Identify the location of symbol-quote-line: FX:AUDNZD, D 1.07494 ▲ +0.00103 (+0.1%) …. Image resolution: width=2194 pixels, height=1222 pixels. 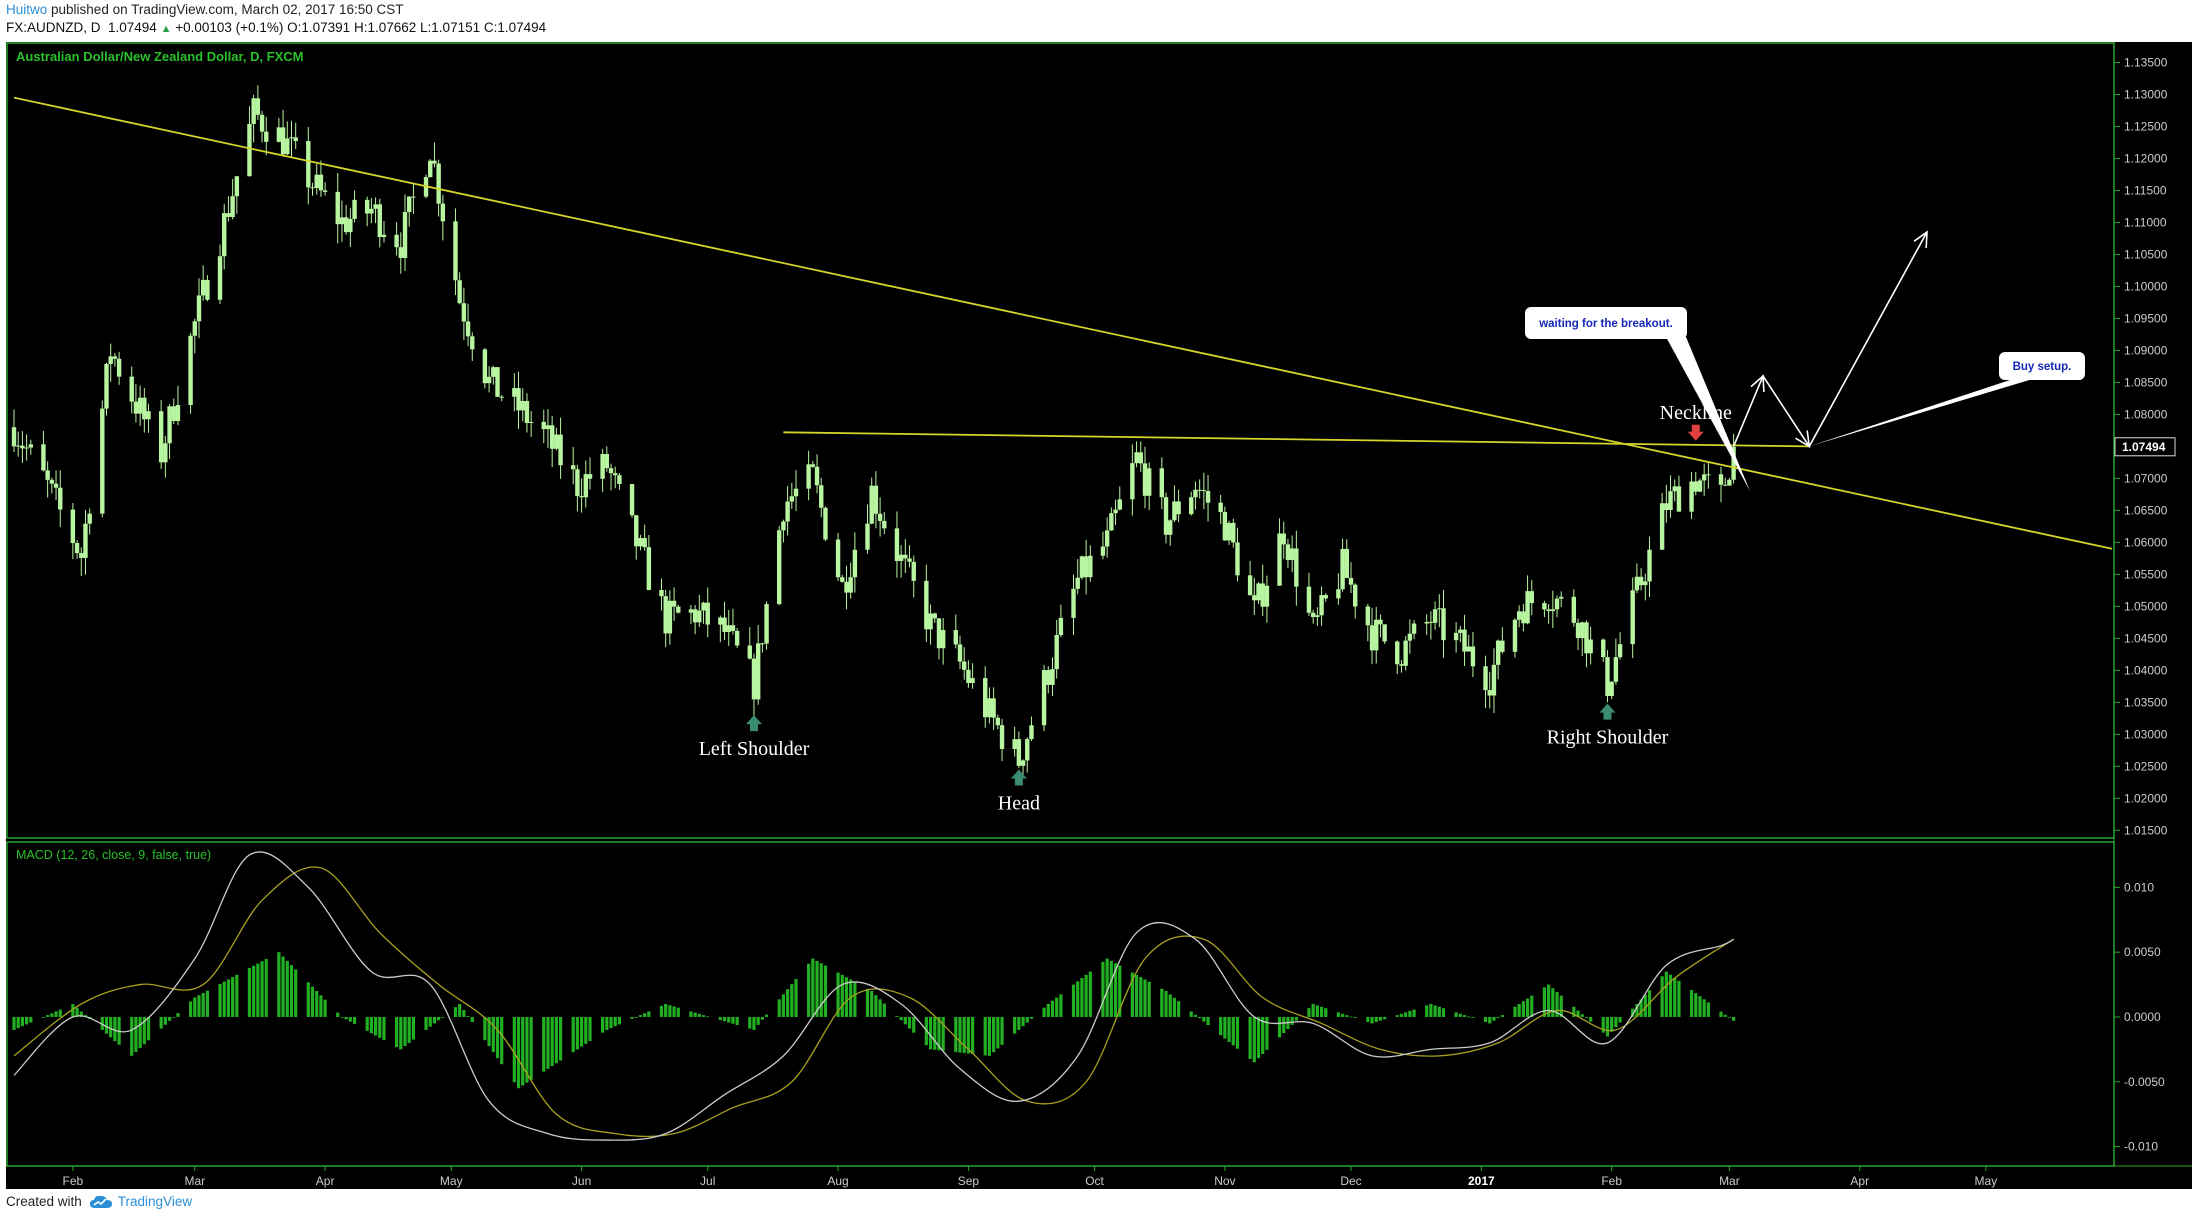
(276, 27).